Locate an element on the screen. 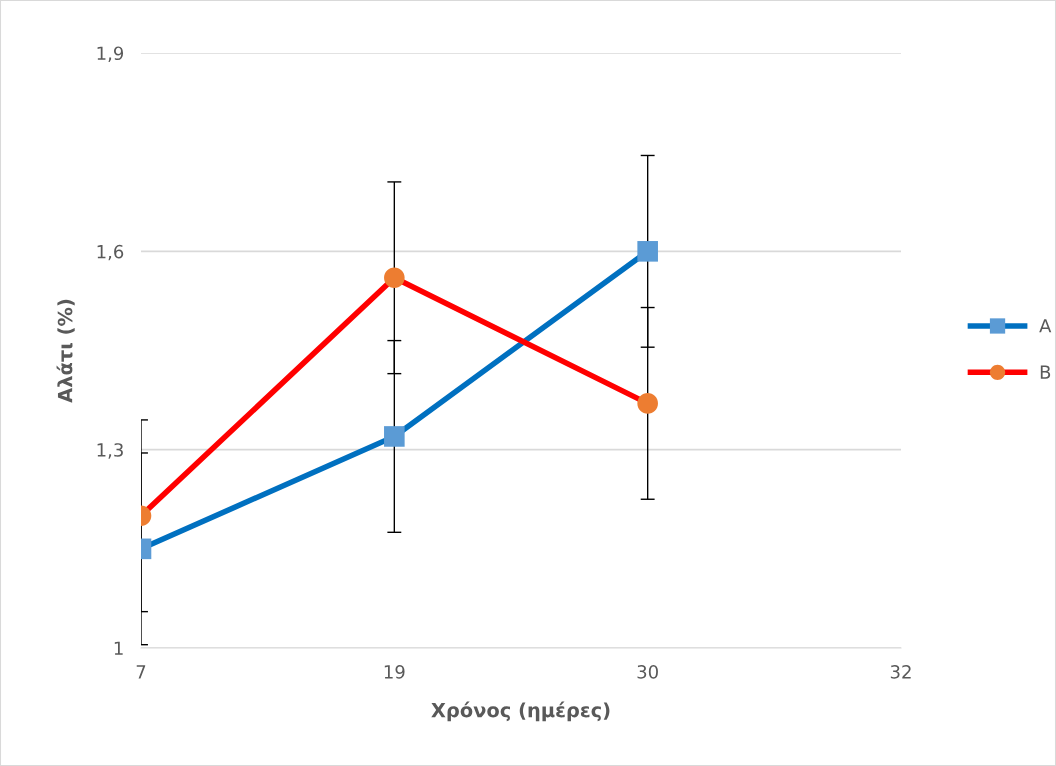 The image size is (1056, 766). legend-label: B is located at coordinates (1045, 372).